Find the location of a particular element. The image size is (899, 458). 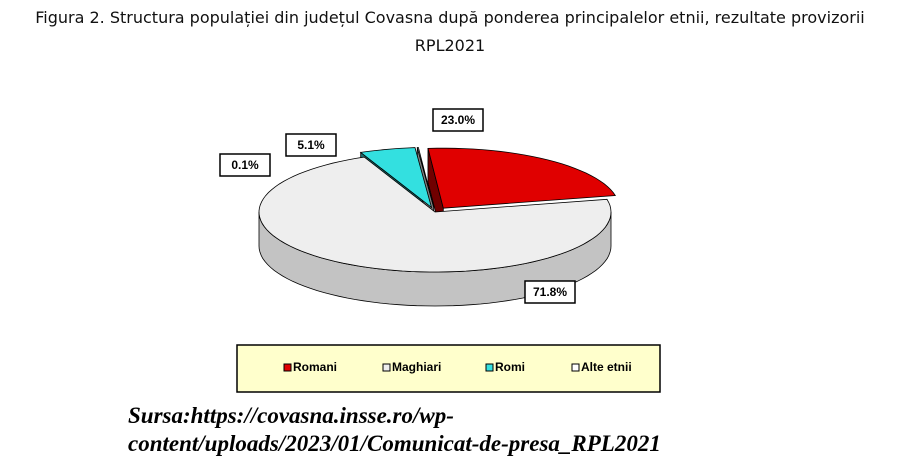

value-label: 71.8% is located at coordinates (550, 292).